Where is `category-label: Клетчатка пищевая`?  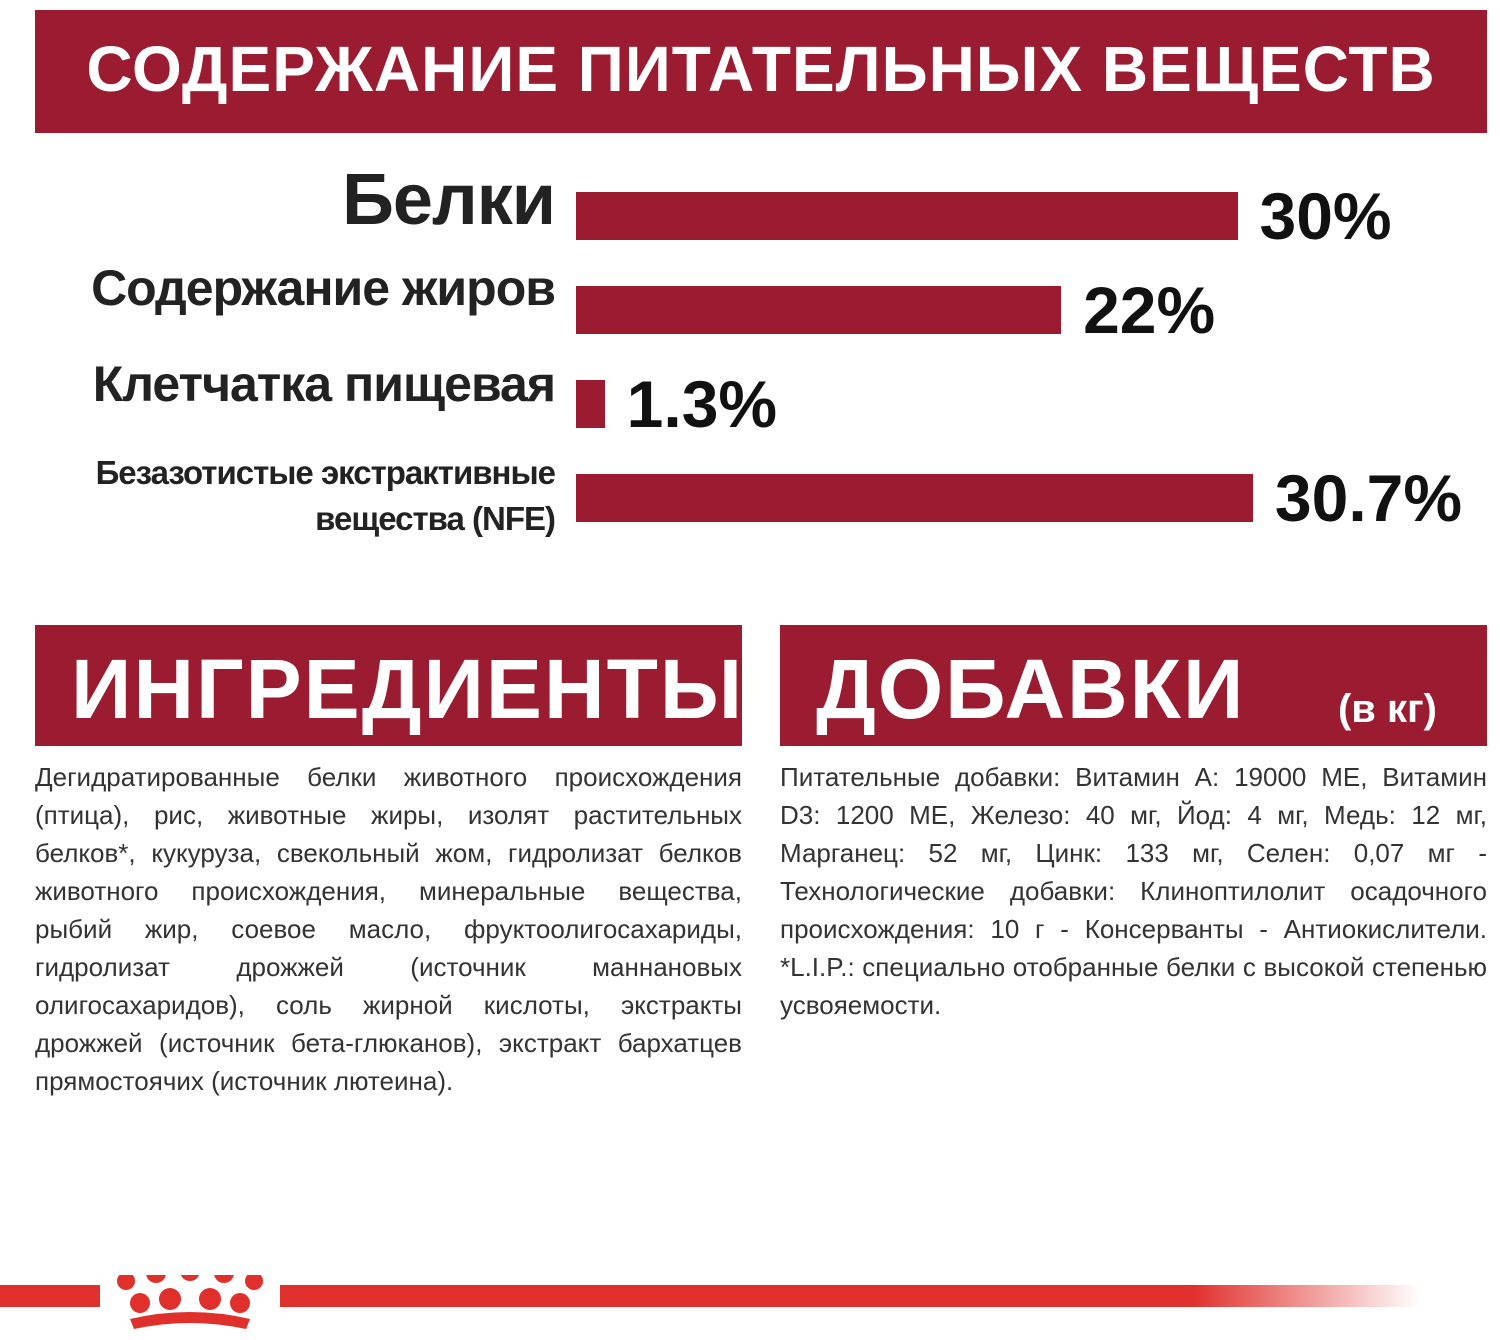 category-label: Клетчатка пищевая is located at coordinates (324, 384).